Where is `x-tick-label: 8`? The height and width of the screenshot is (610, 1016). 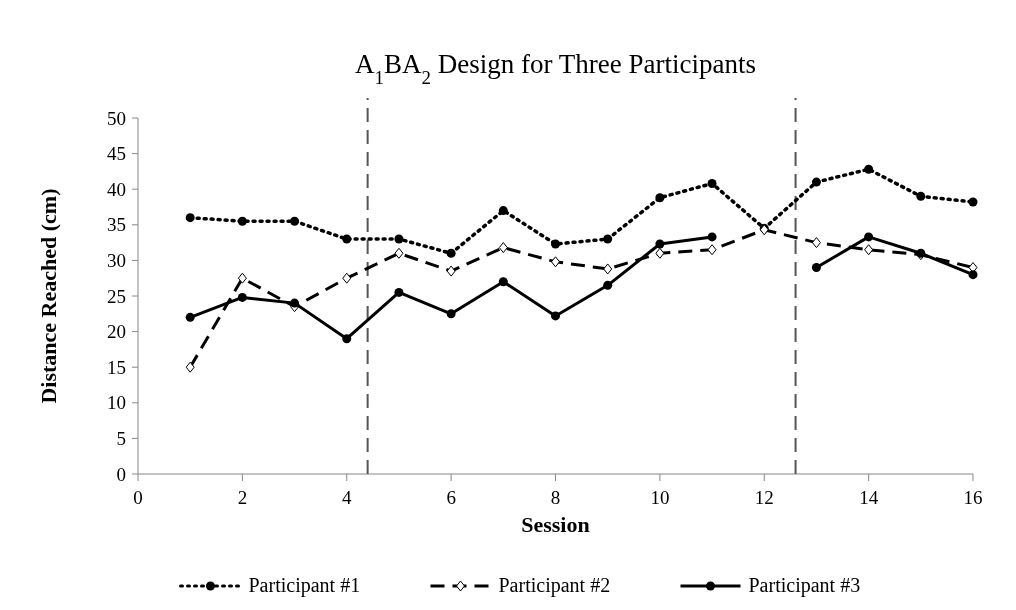
x-tick-label: 8 is located at coordinates (555, 497).